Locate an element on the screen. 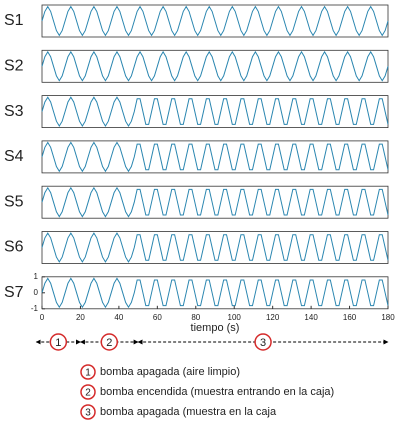 The width and height of the screenshot is (401, 429). x-tick-label: 140 is located at coordinates (311, 317).